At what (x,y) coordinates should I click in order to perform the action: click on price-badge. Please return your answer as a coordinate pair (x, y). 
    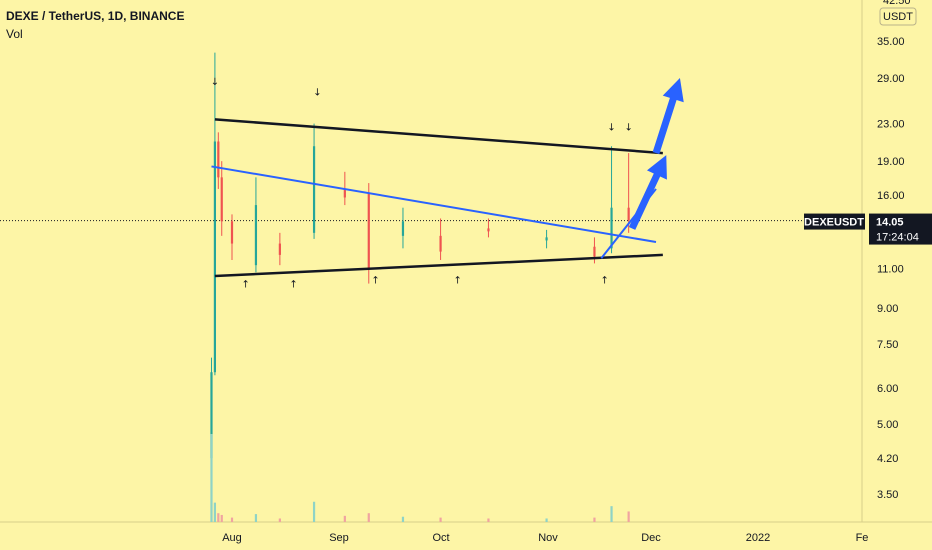
    Looking at the image, I should click on (900, 229).